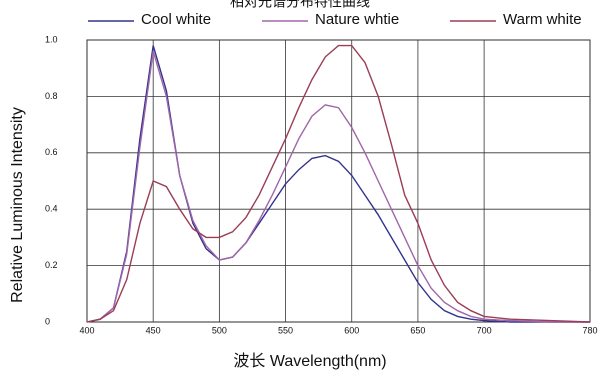  What do you see at coordinates (17, 205) in the screenshot?
I see `y-axis-label: Relative Luminous Intensity` at bounding box center [17, 205].